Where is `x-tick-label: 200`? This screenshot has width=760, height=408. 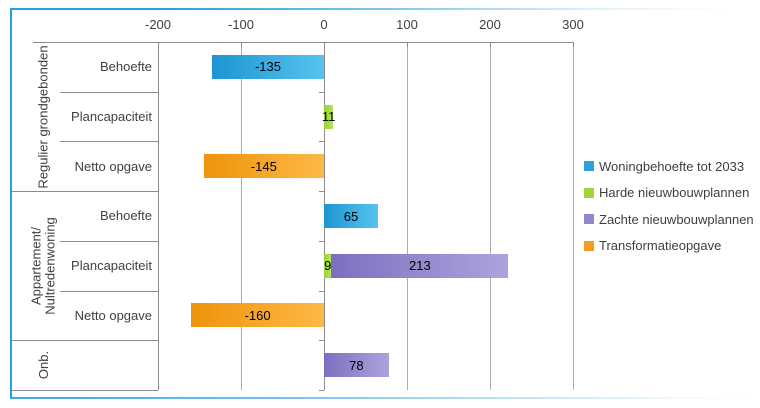
x-tick-label: 200 is located at coordinates (490, 24).